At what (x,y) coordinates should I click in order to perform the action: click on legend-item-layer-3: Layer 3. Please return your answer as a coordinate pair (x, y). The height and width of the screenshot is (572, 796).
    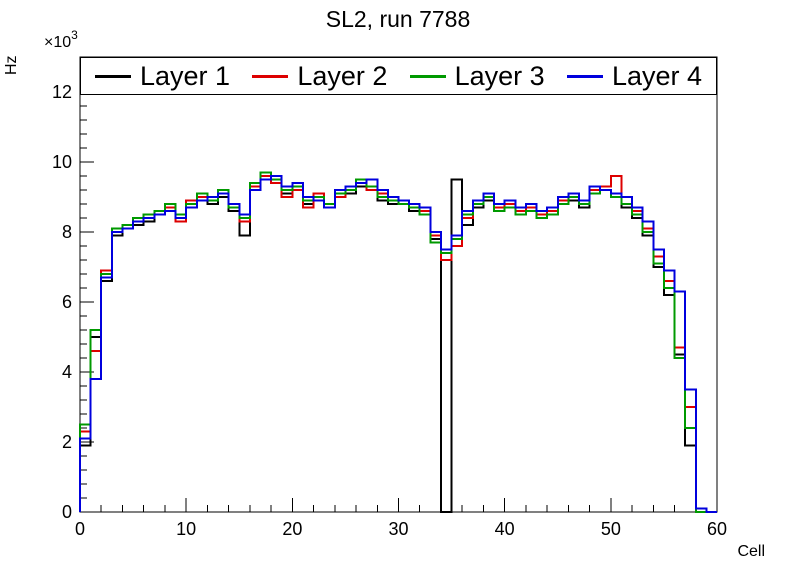
    Looking at the image, I should click on (477, 75).